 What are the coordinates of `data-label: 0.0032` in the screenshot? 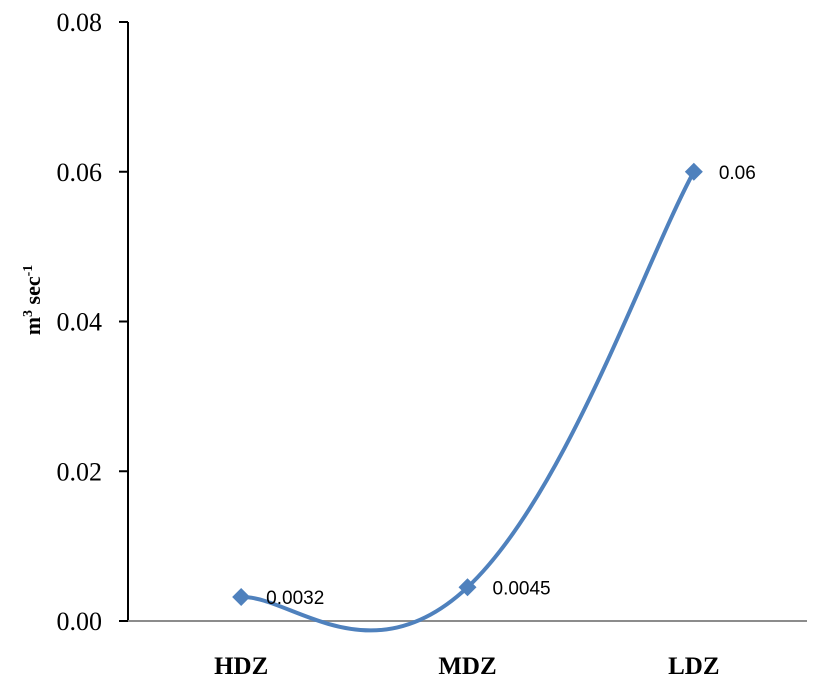 It's located at (295, 598).